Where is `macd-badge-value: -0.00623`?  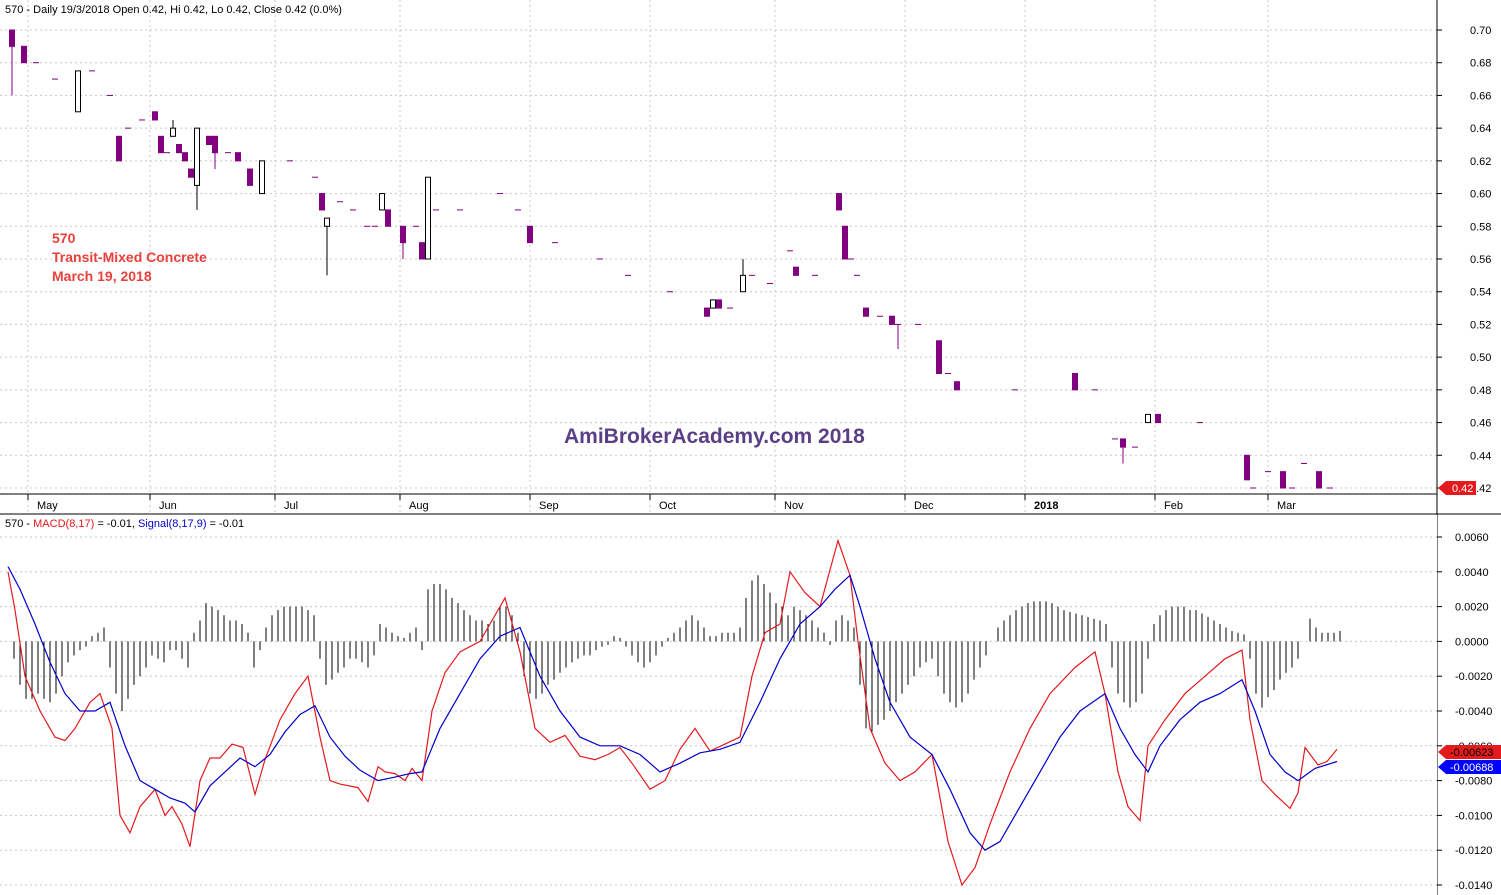
macd-badge-value: -0.00623 is located at coordinates (1471, 753).